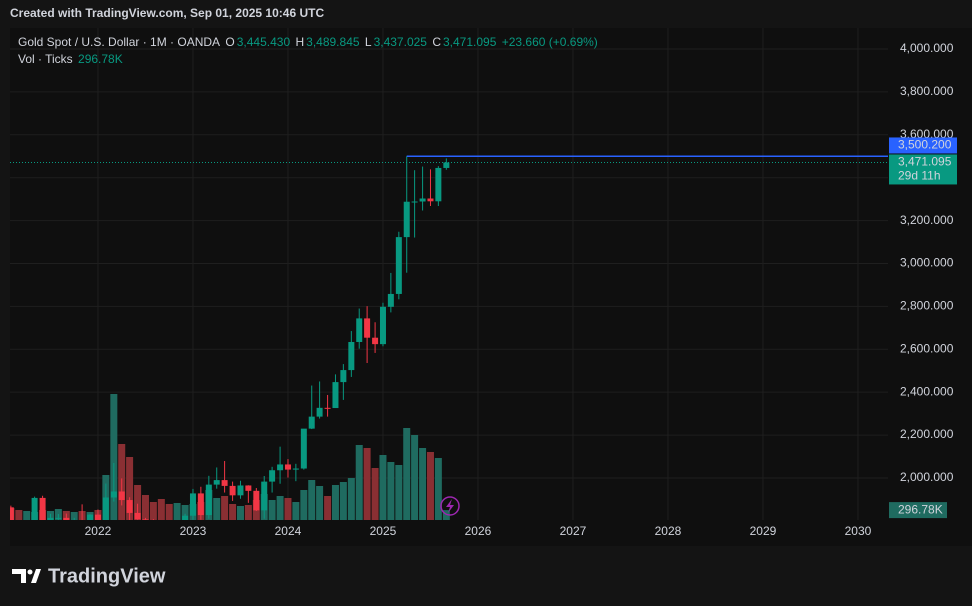 This screenshot has width=972, height=606. What do you see at coordinates (927, 263) in the screenshot?
I see `y-tick-label: 3,000.000` at bounding box center [927, 263].